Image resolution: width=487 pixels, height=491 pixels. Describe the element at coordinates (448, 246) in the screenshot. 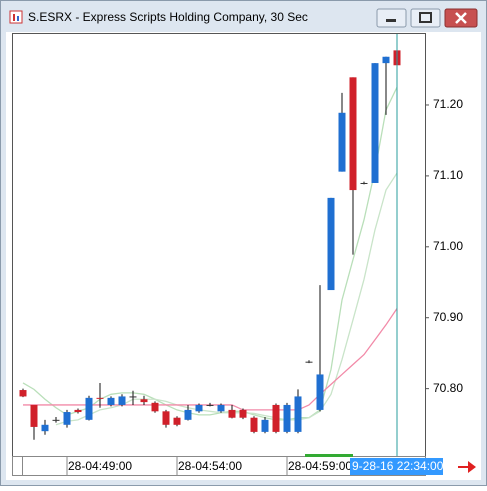

I see `y-tick-label: 71.00` at that location.